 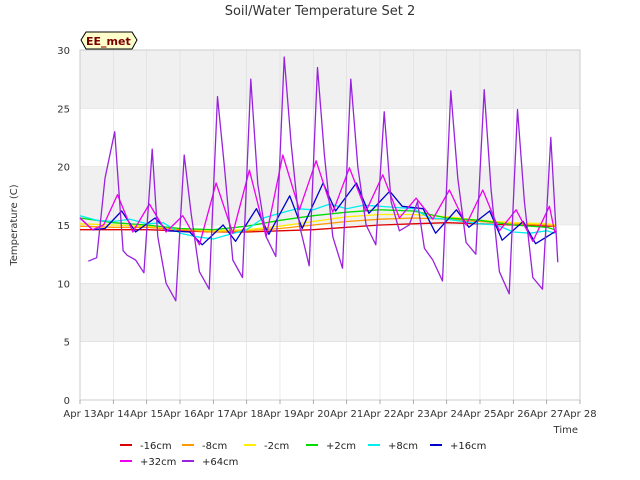 What do you see at coordinates (513, 414) in the screenshot?
I see `x-tick-label: Apr 26` at bounding box center [513, 414].